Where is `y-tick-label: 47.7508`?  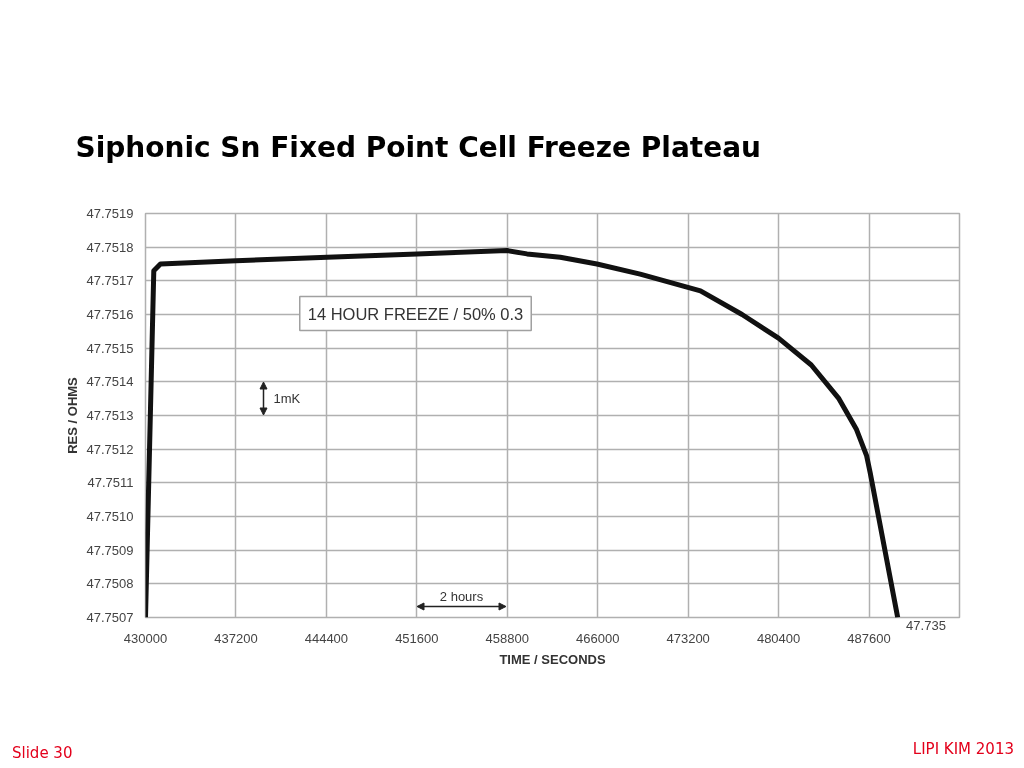 y-tick-label: 47.7508 is located at coordinates (110, 584).